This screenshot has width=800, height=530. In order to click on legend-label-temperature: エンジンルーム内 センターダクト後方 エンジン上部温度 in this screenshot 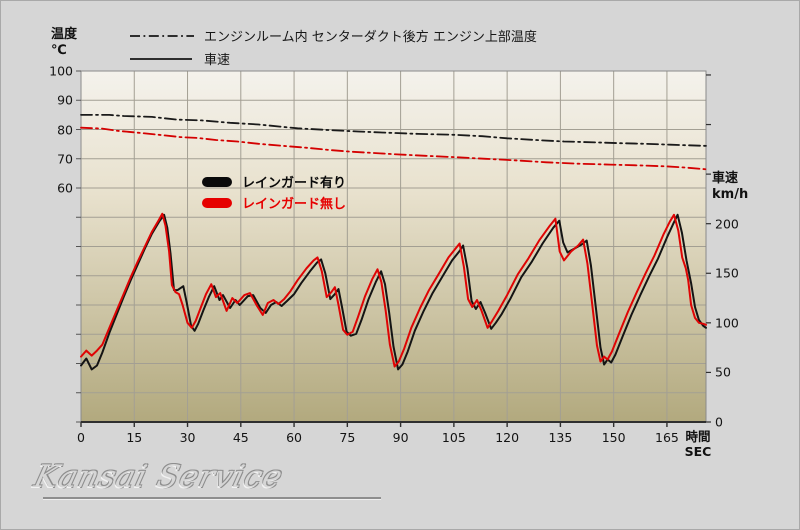, I will do `click(370, 37)`.